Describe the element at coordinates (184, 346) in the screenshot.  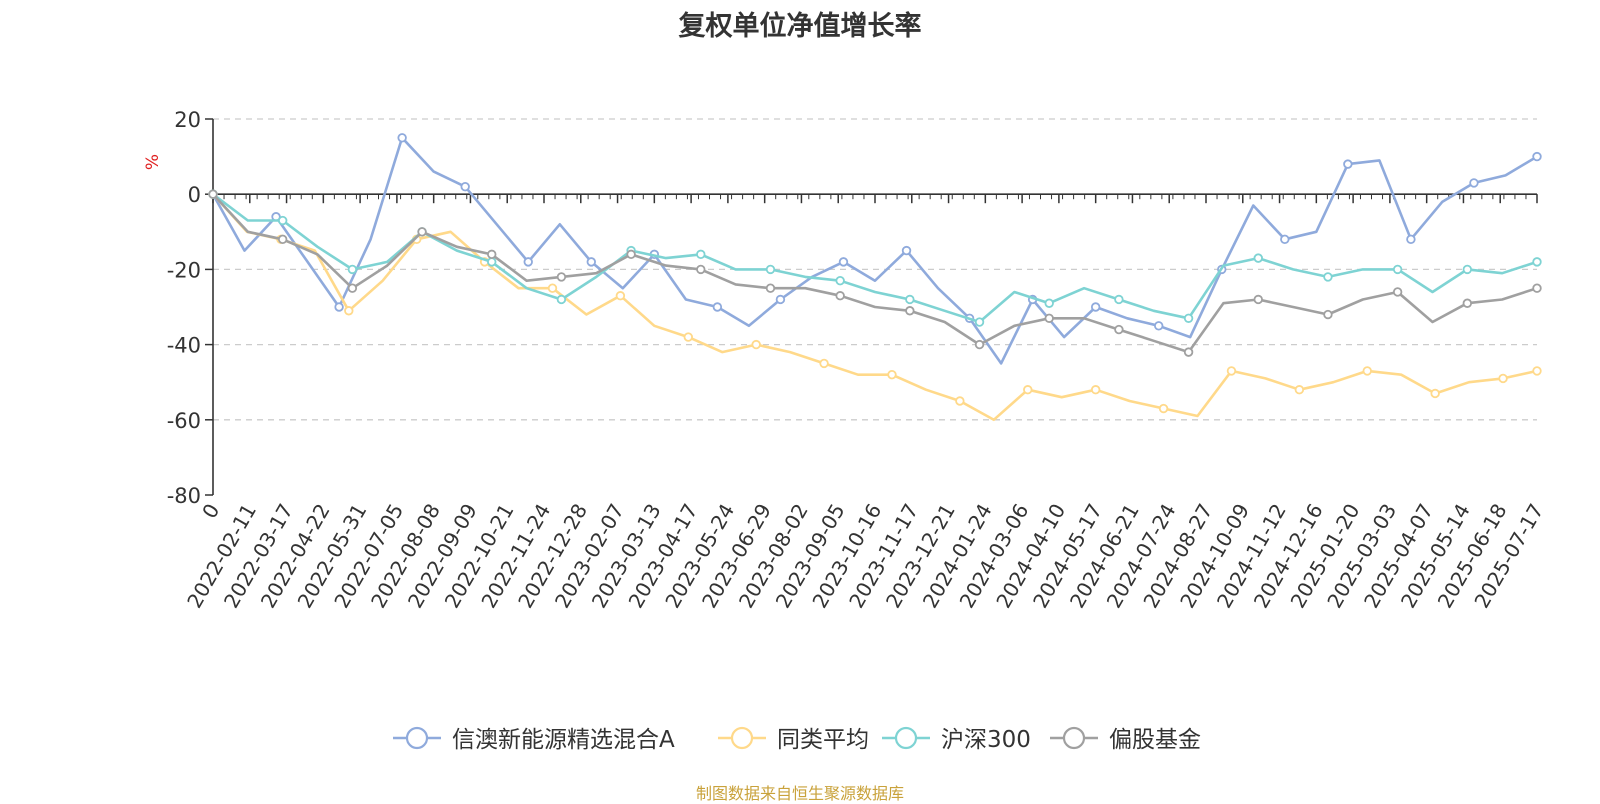
I see `y-tick-label: -40` at that location.